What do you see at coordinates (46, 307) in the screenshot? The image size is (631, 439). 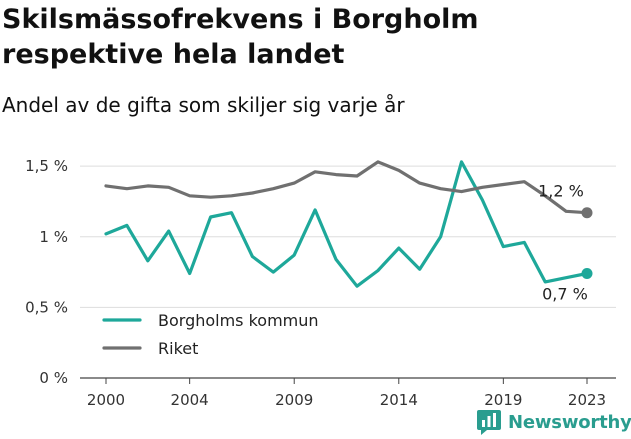 I see `y-tick-label: 0,5 %` at bounding box center [46, 307].